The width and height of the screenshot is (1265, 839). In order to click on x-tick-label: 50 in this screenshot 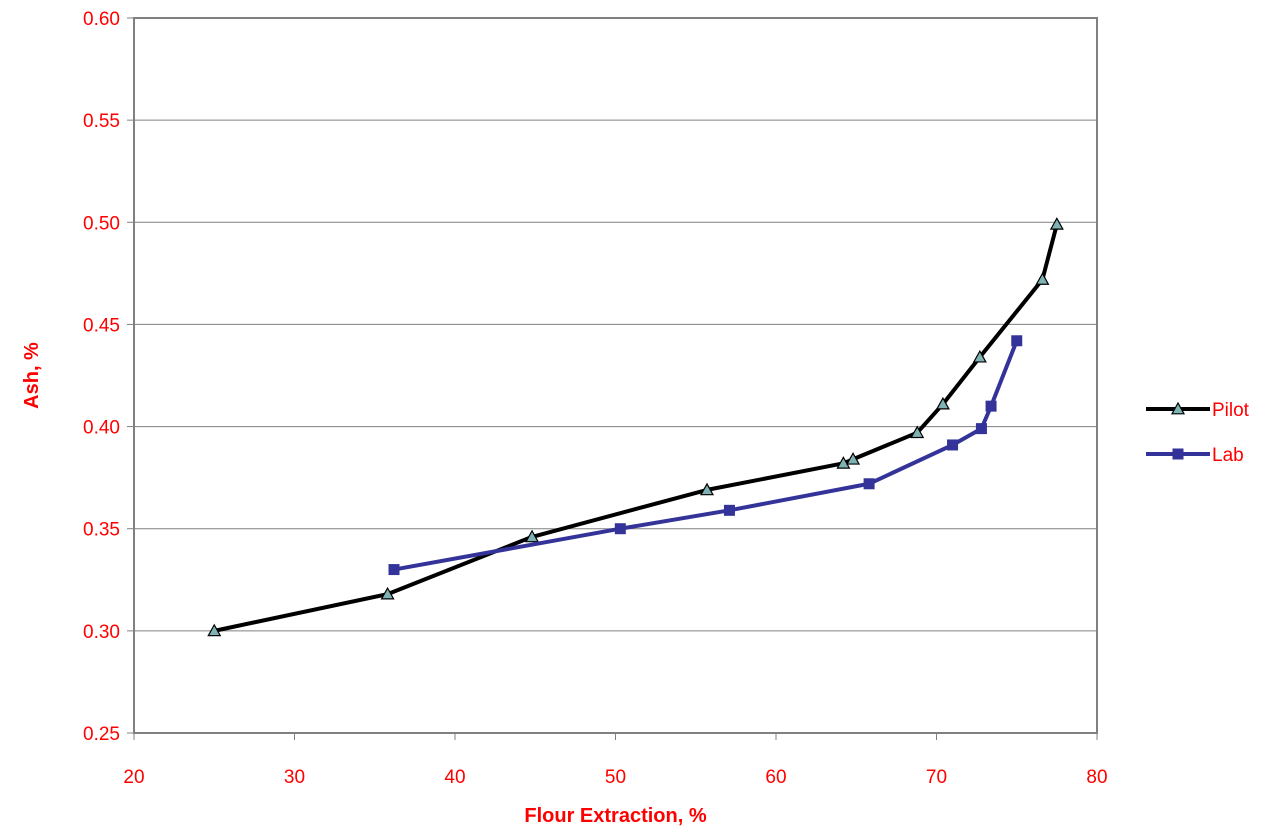, I will do `click(615, 777)`.